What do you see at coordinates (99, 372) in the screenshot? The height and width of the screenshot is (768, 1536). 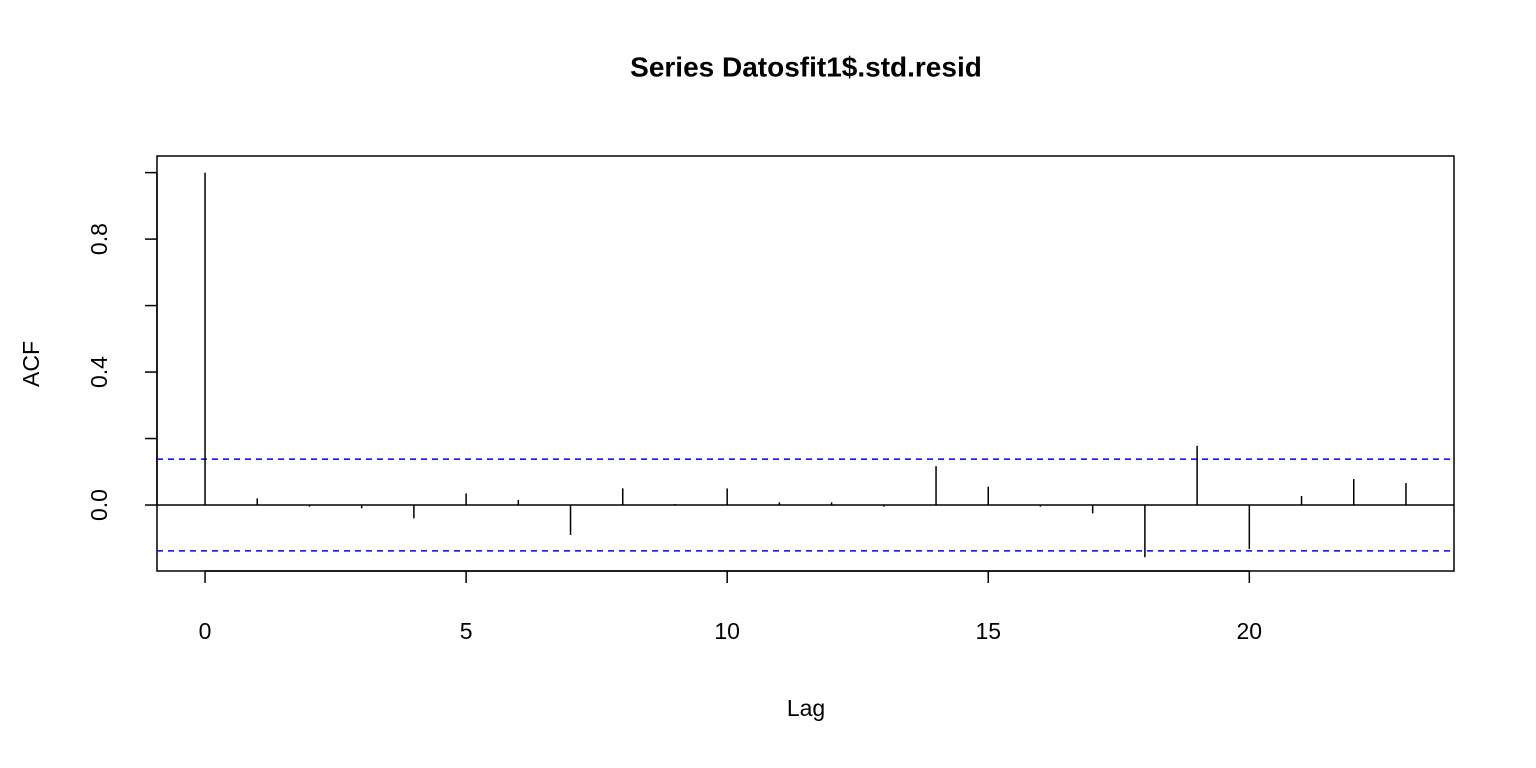 I see `y-tick-label: 0.4` at bounding box center [99, 372].